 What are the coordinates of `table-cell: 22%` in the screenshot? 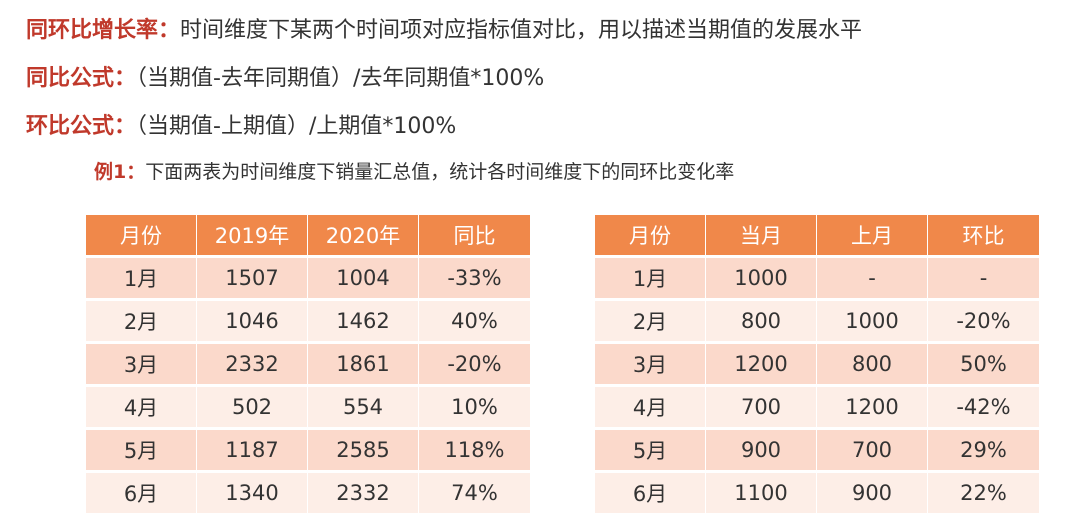 It's located at (983, 493).